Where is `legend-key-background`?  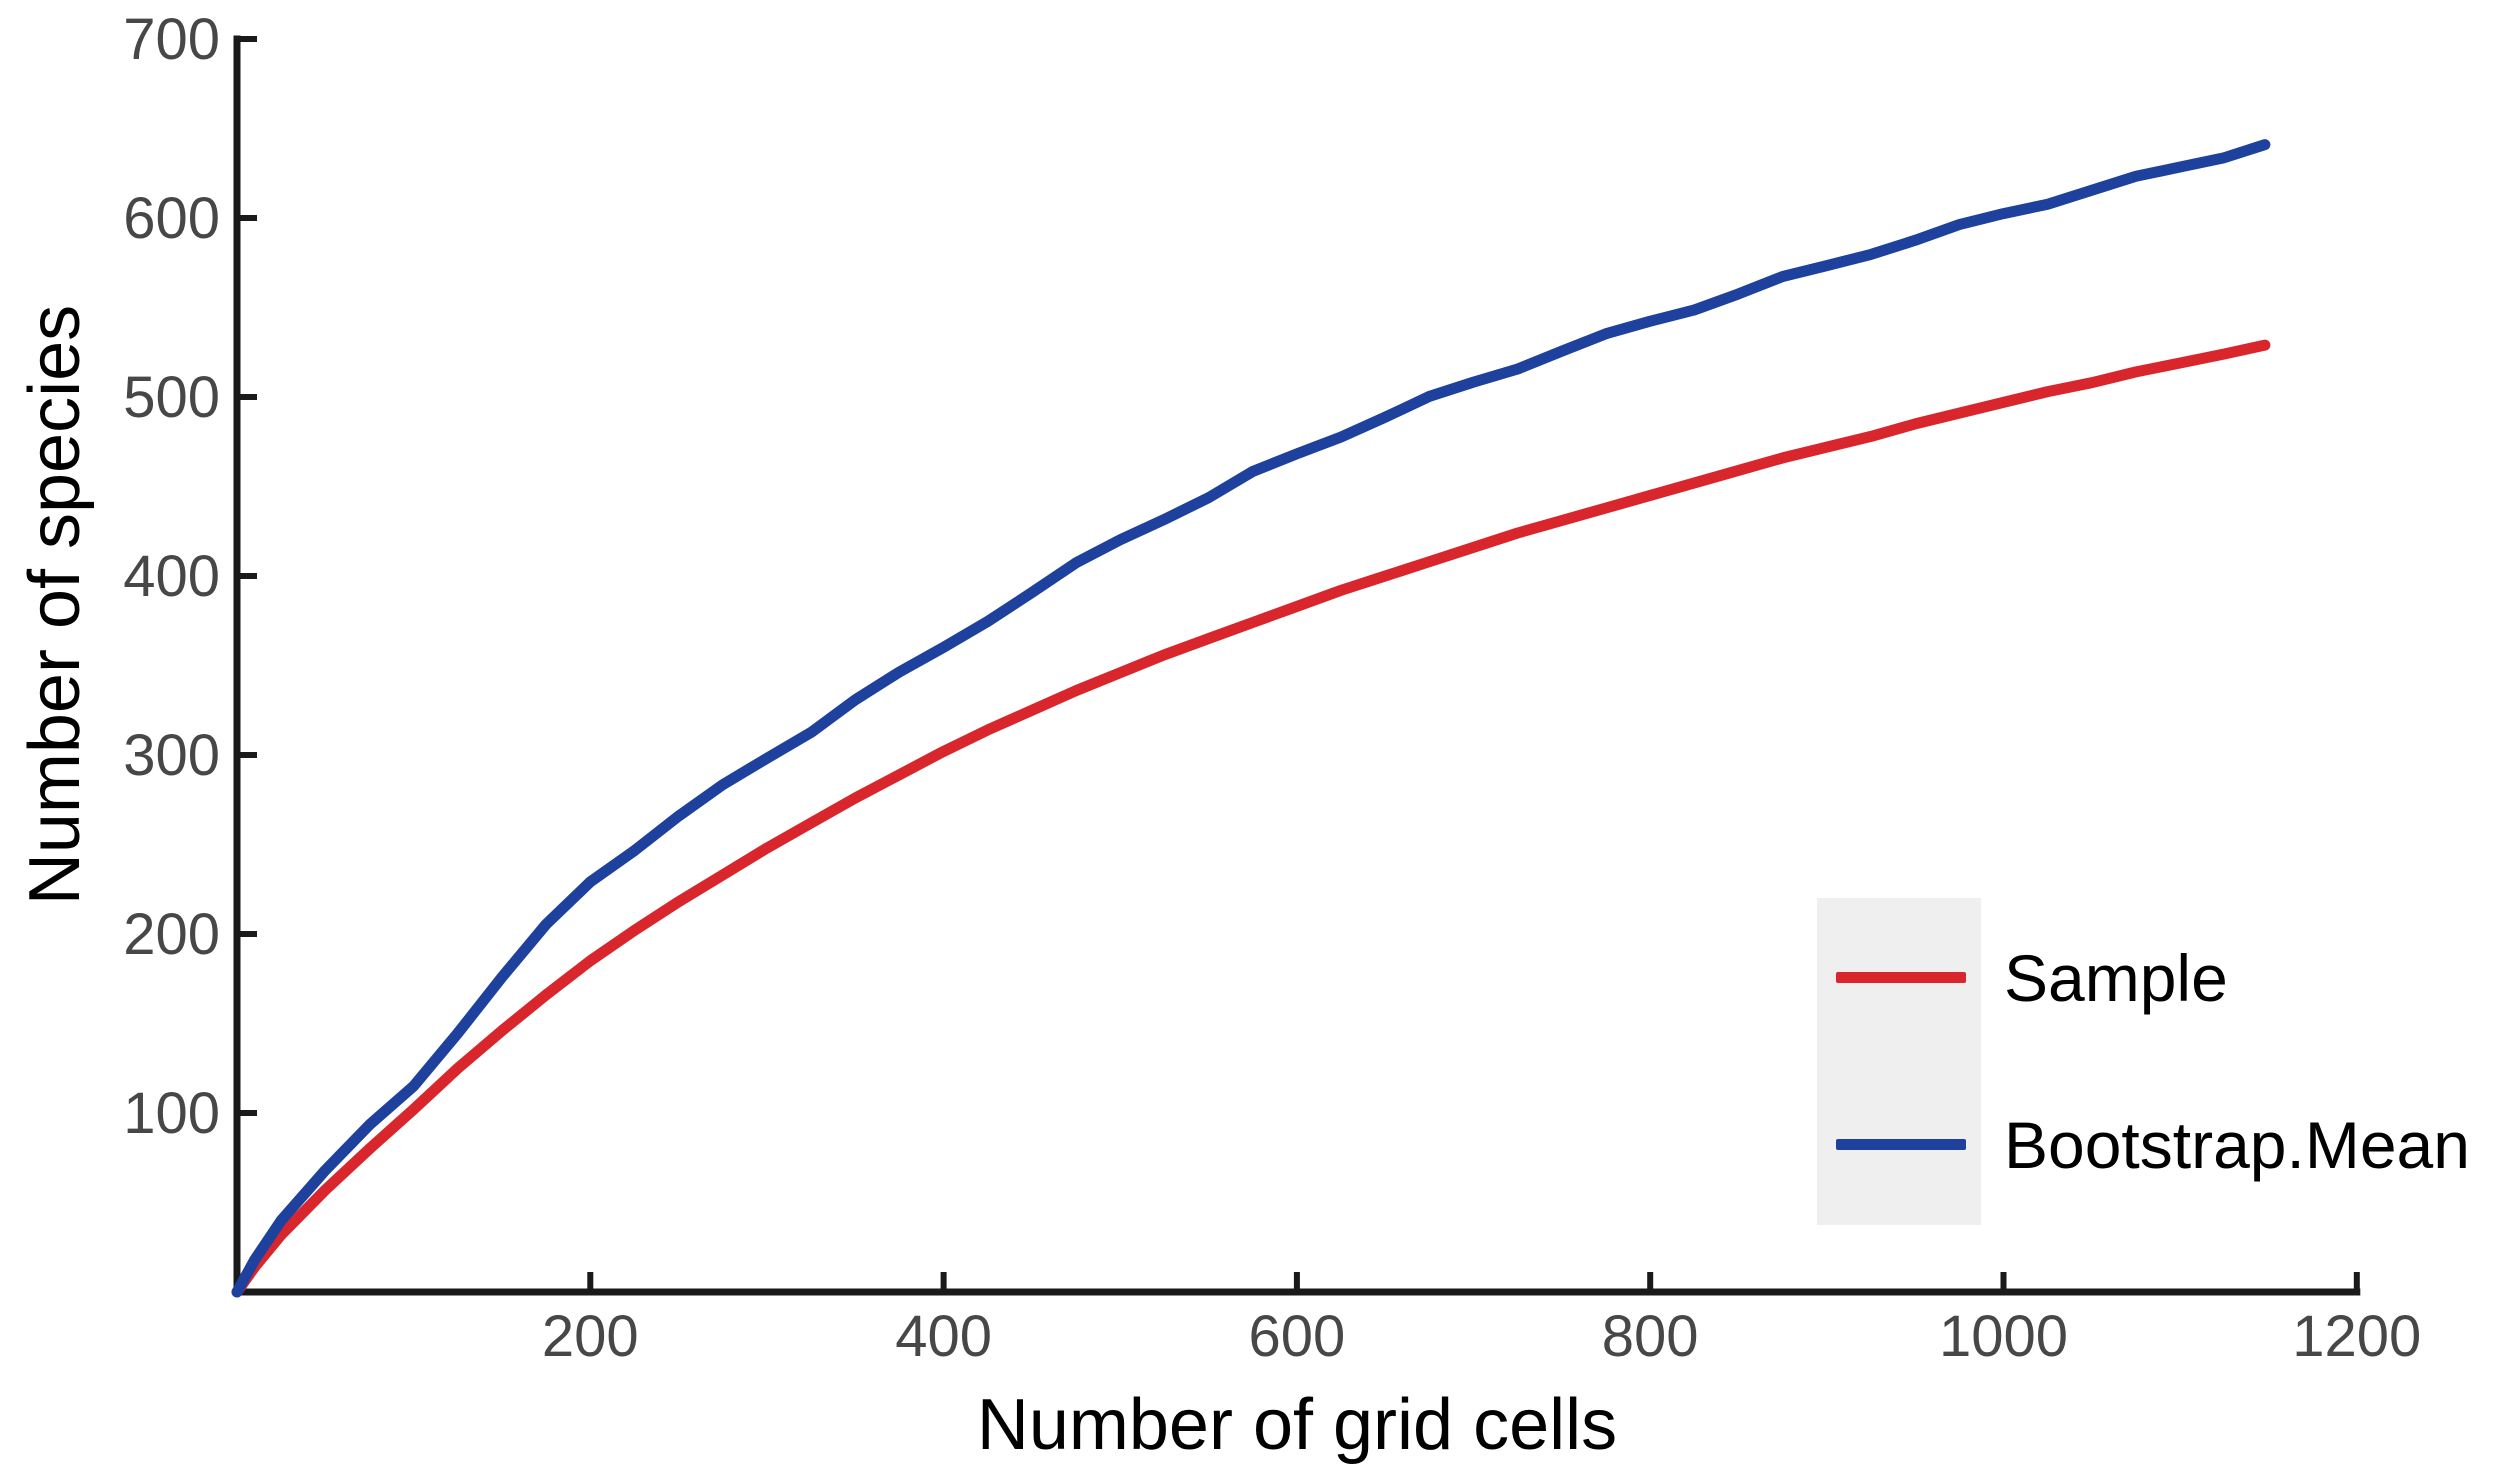 legend-key-background is located at coordinates (1899, 1061).